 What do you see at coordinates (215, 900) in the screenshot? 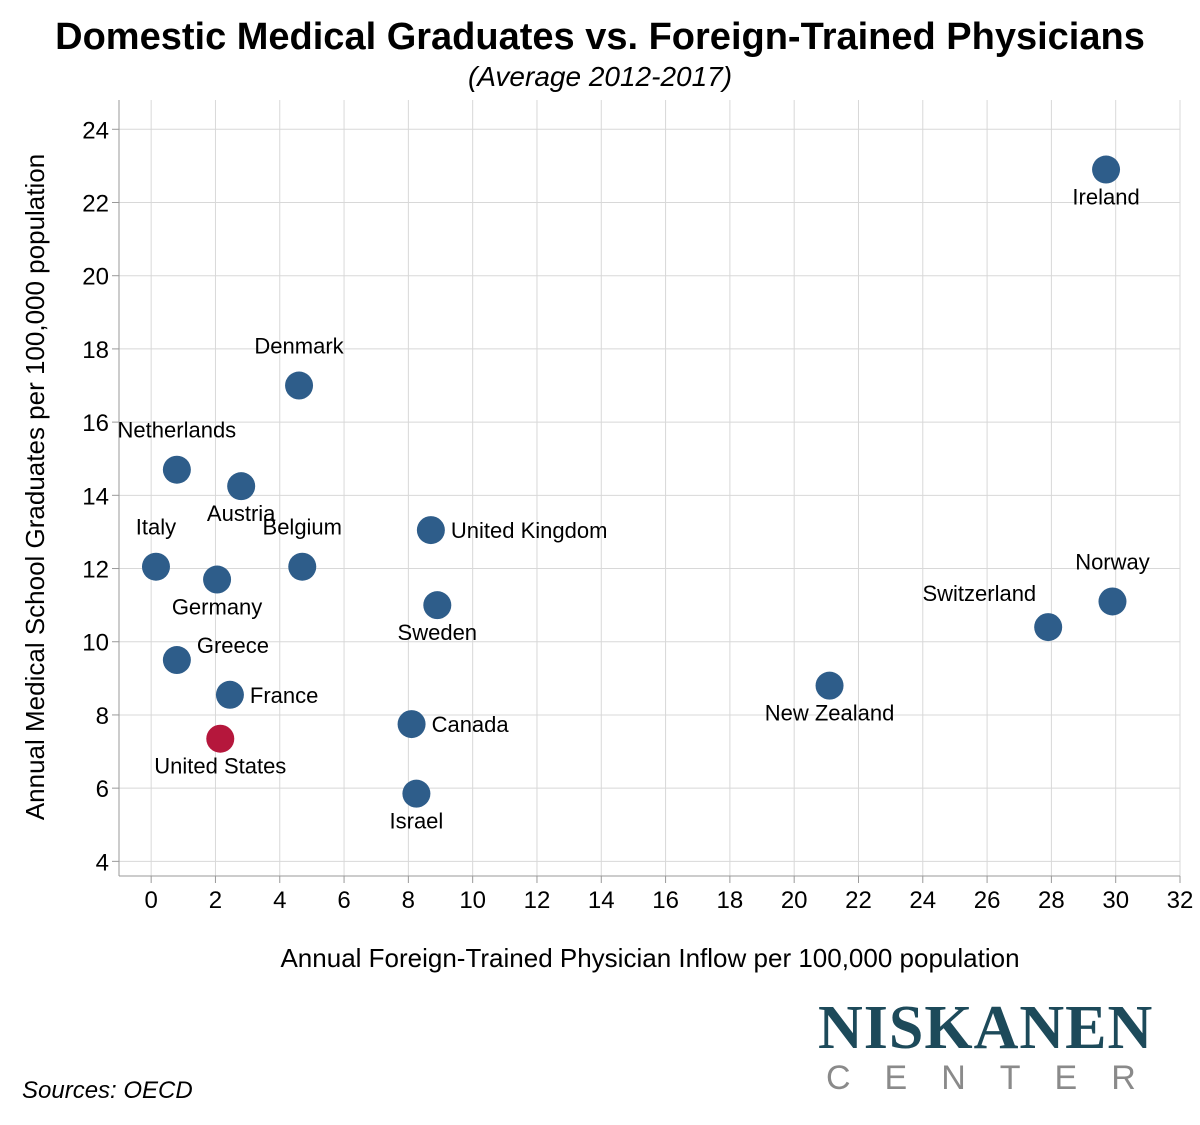
I see `x-tick-label: 2` at bounding box center [215, 900].